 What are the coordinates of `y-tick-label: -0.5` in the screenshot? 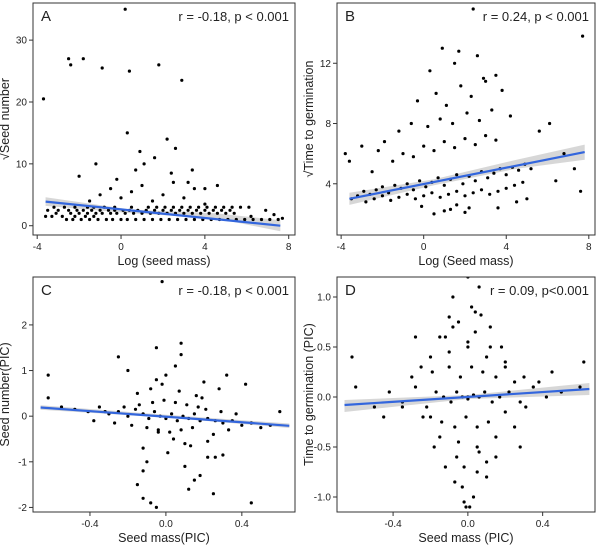 It's located at (323, 448).